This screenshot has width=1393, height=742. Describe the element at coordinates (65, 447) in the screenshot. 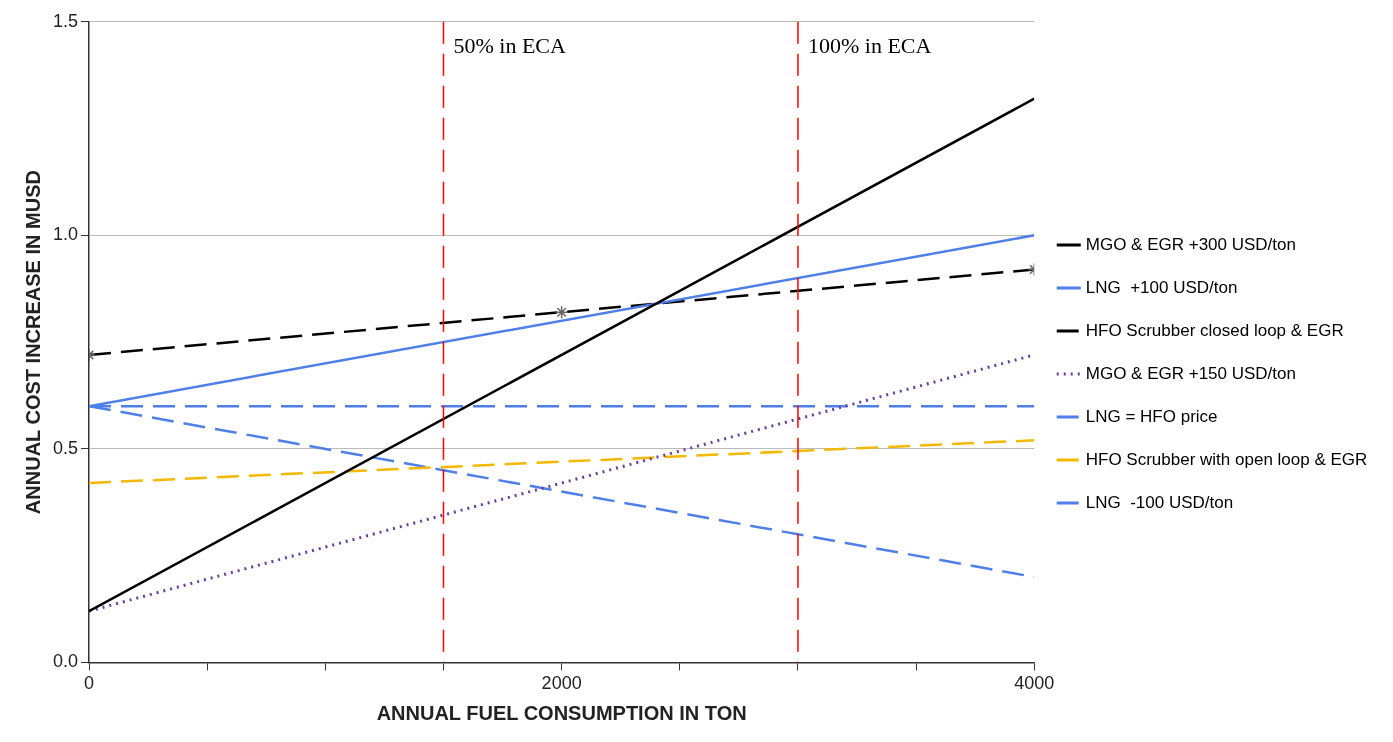

I see `y-tick-label: 0.5` at that location.